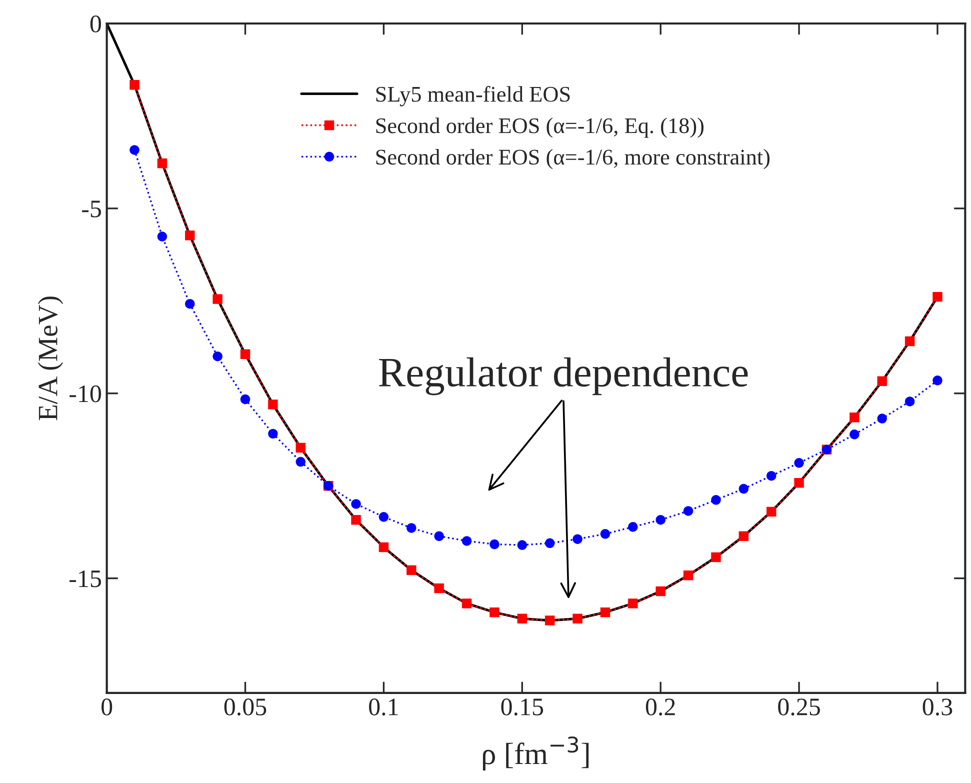 This screenshot has width=971, height=783. I want to click on x-tick-label: 0.2, so click(660, 707).